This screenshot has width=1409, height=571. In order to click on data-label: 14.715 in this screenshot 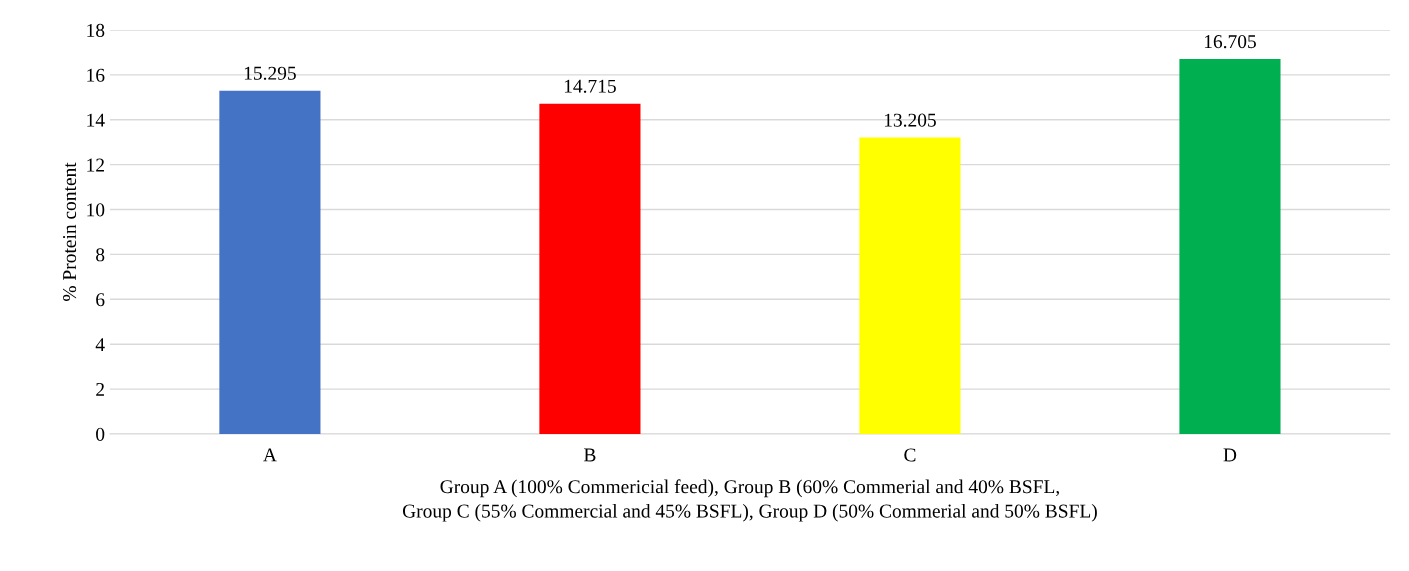, I will do `click(590, 86)`.